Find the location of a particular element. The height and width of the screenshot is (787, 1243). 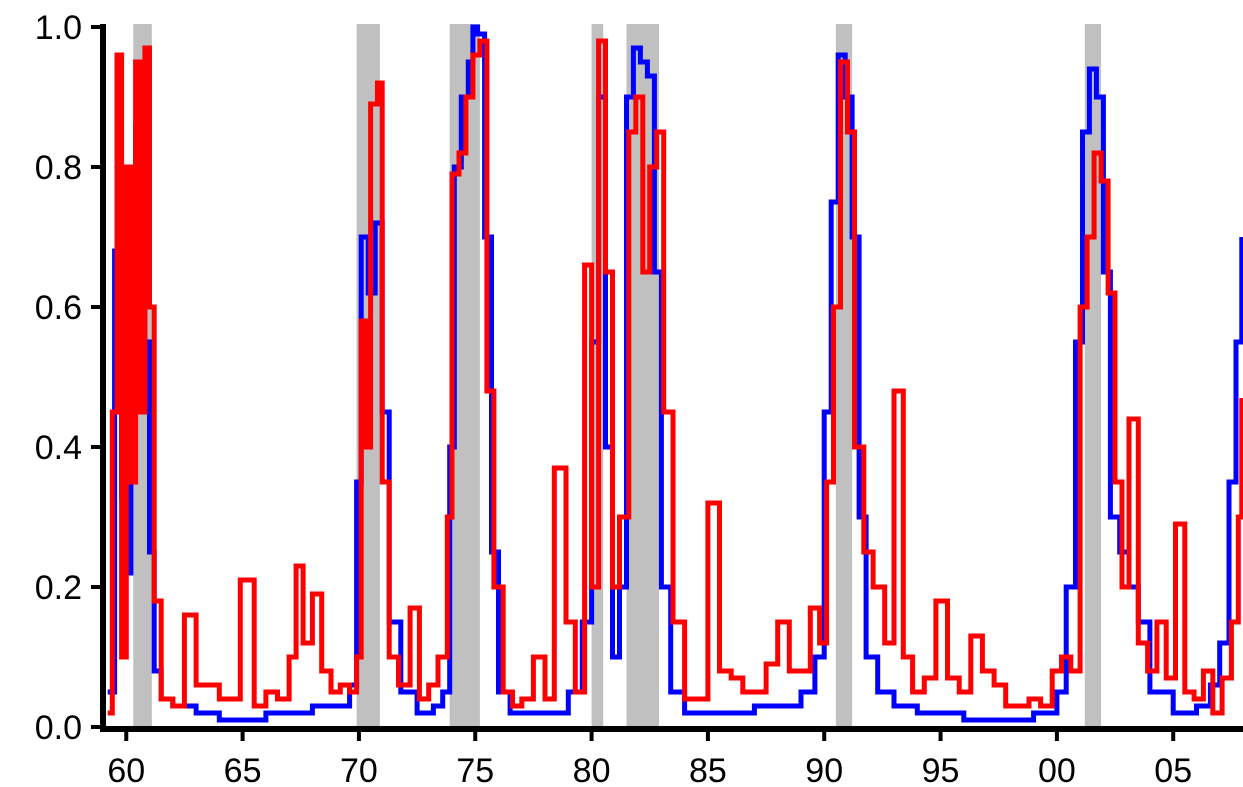

y-tick-label: 0.4 is located at coordinates (58, 448).